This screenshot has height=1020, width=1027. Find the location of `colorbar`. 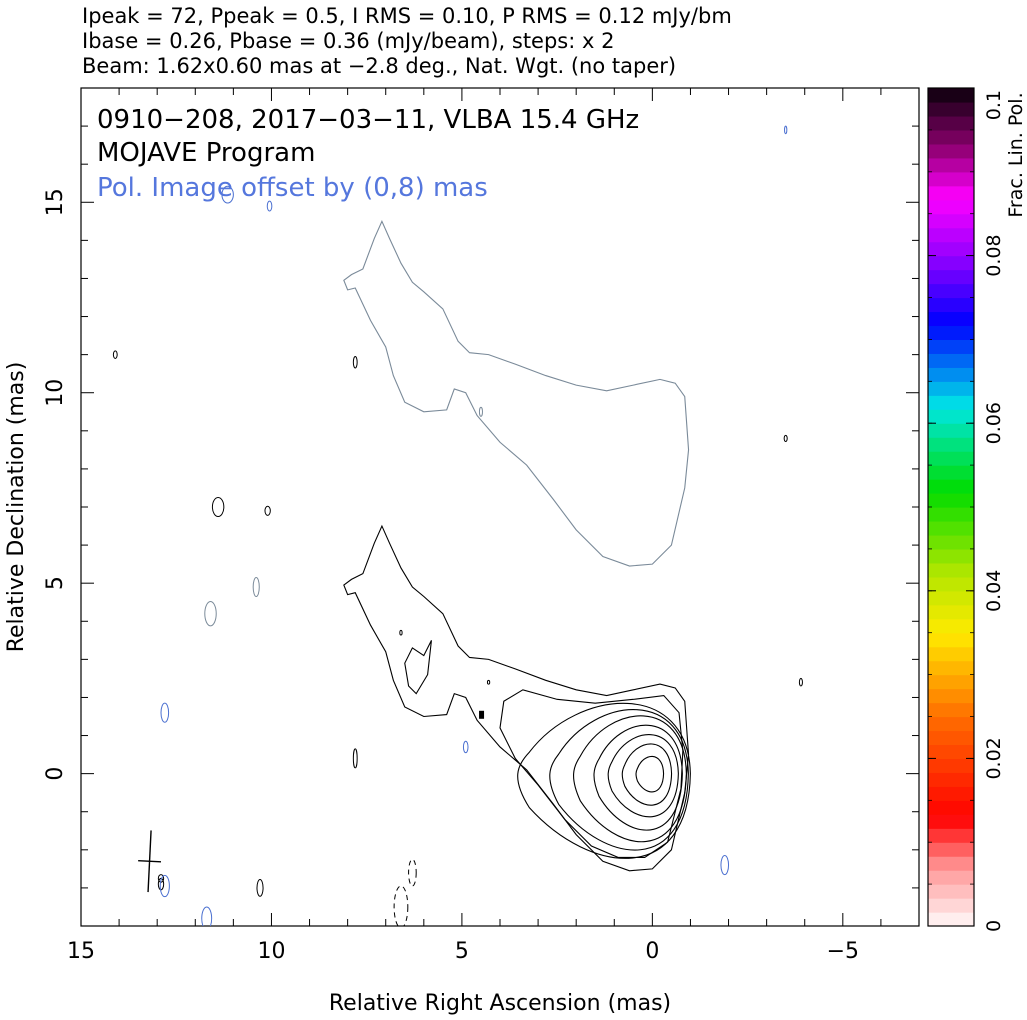

colorbar is located at coordinates (951, 507).